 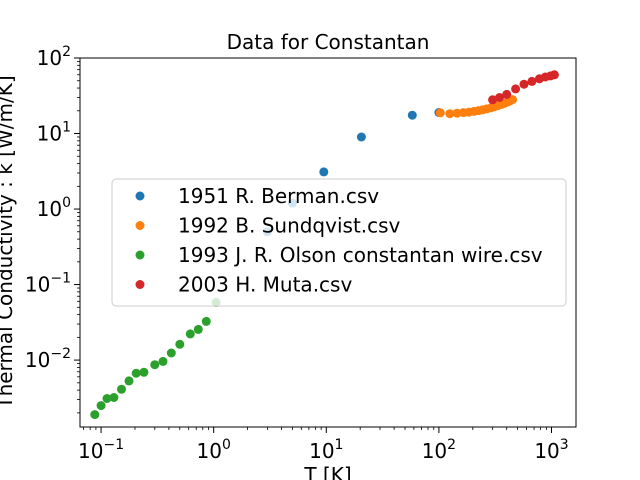 I want to click on y-tick-label: 10⁻¹, so click(x=48, y=284).